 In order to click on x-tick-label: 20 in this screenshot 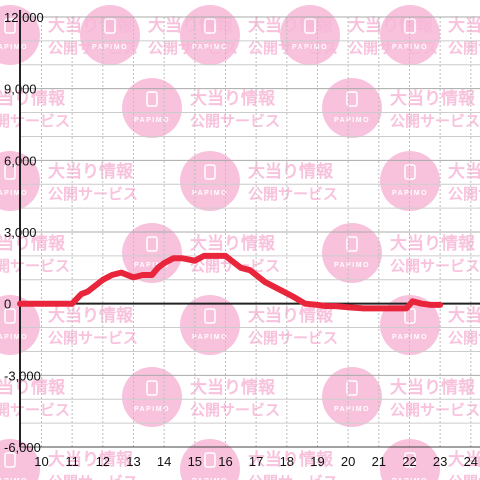, I will do `click(348, 461)`.